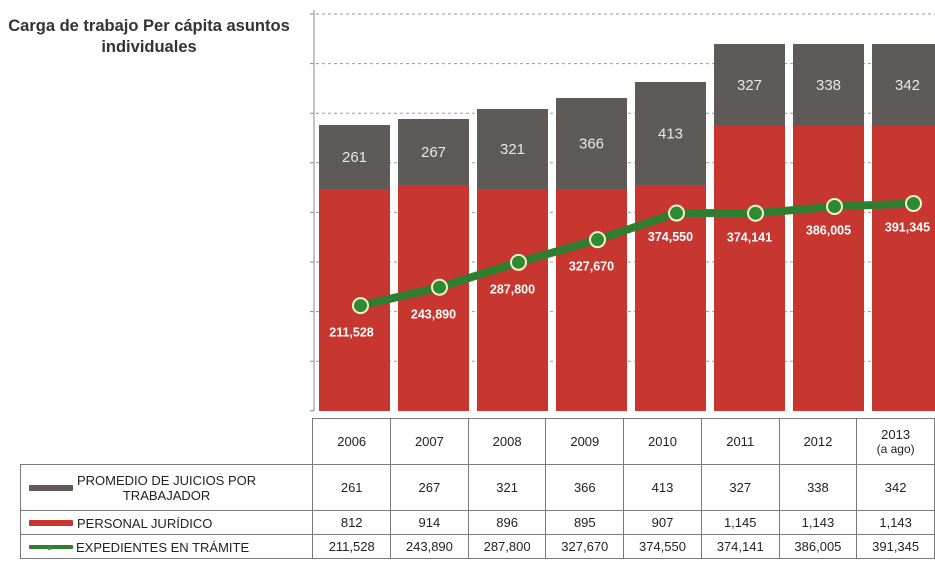  I want to click on table-cell: 374,550, so click(662, 546).